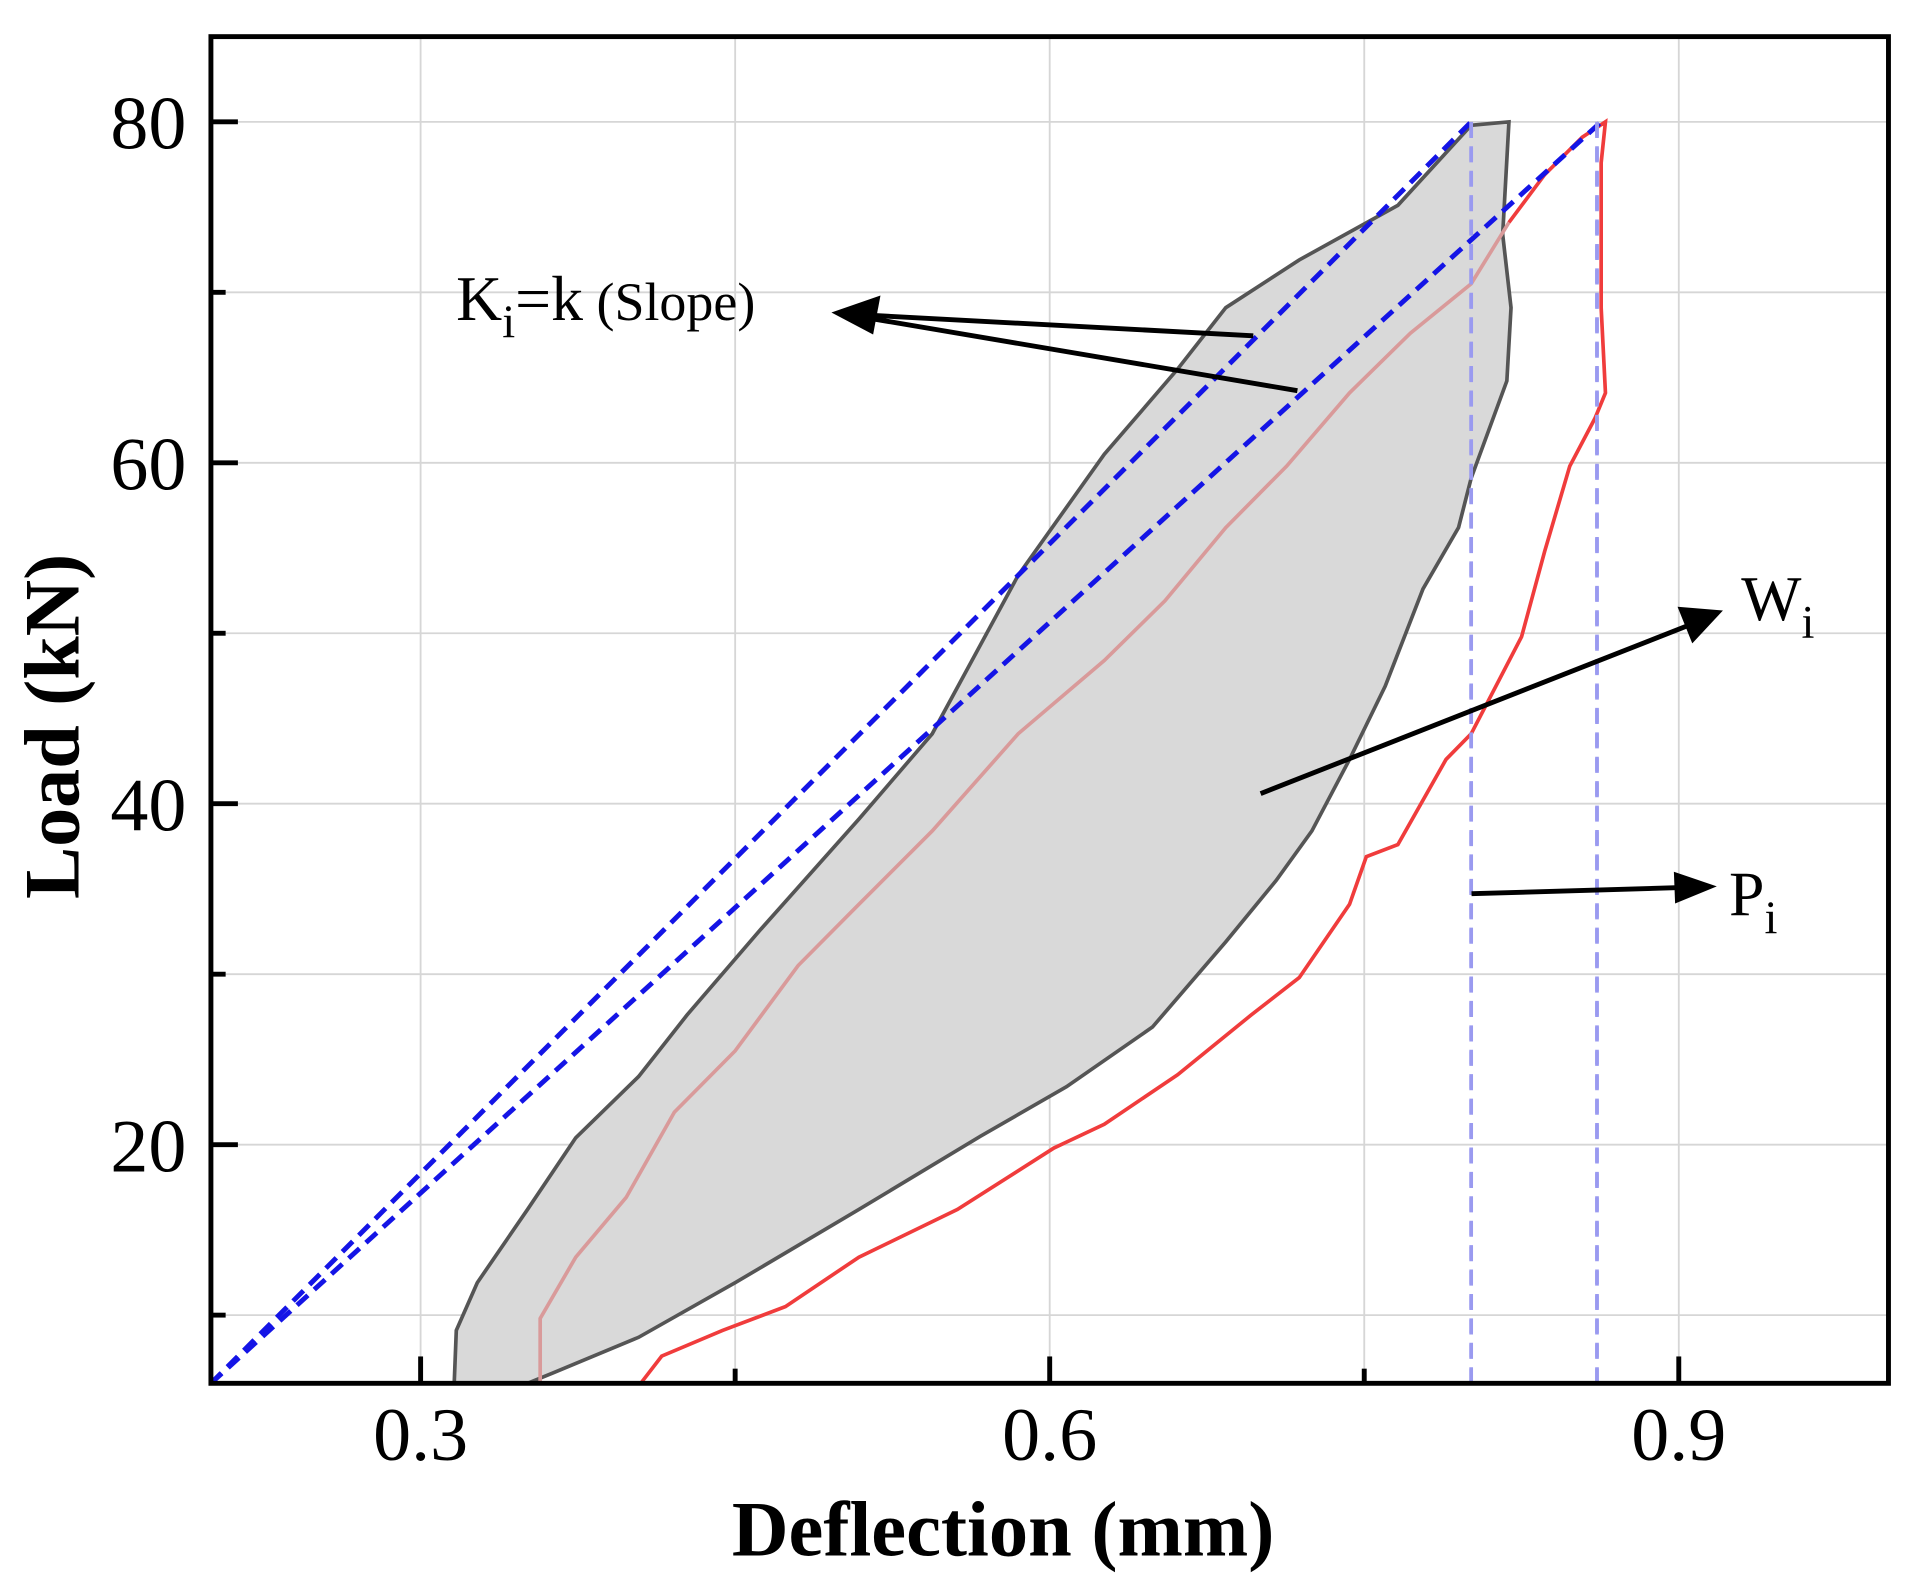 This screenshot has height=1575, width=1913. Describe the element at coordinates (605, 305) in the screenshot. I see `slope-label: Ki=k (Slope)` at that location.